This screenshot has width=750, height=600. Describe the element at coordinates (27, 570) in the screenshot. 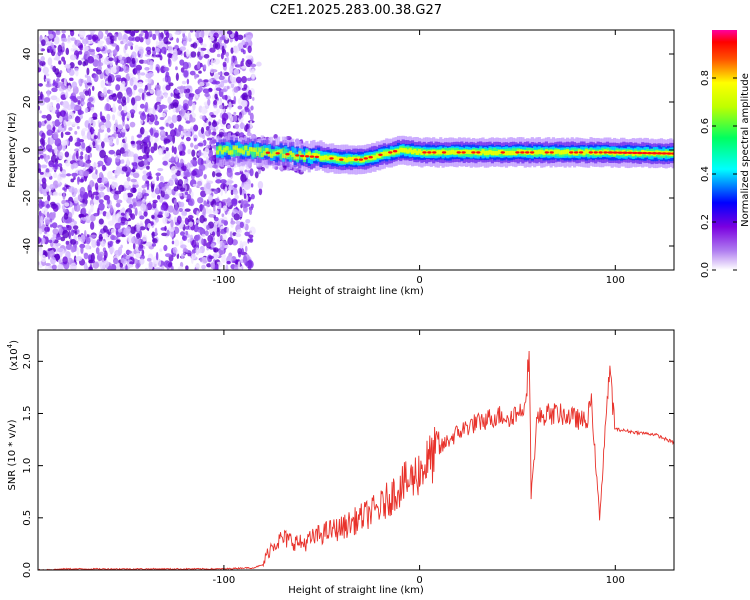

I see `snr-ytick-label: 0.0` at that location.